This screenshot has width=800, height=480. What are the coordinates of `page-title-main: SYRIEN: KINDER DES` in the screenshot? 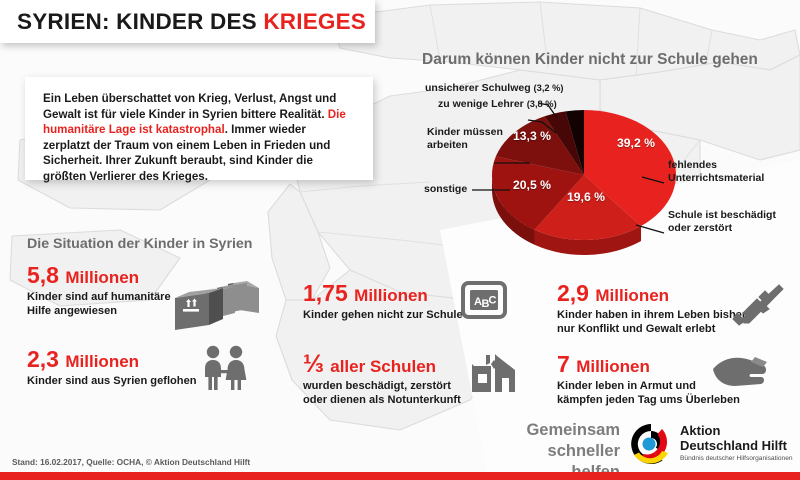 It's located at (140, 21).